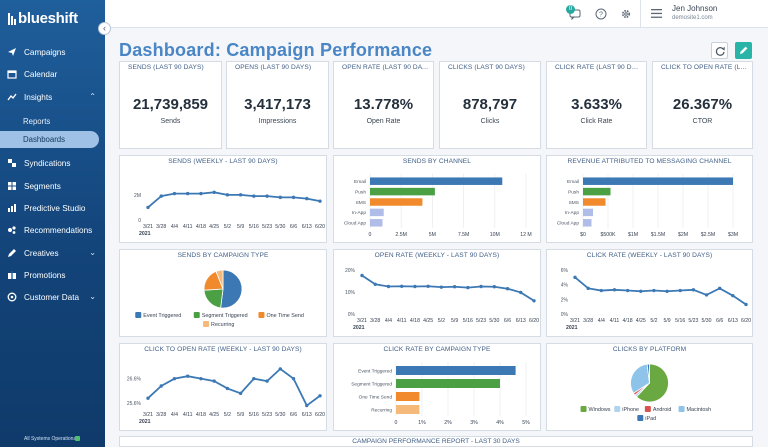 The width and height of the screenshot is (768, 447). I want to click on sidebar-item-label: Segments, so click(42, 186).